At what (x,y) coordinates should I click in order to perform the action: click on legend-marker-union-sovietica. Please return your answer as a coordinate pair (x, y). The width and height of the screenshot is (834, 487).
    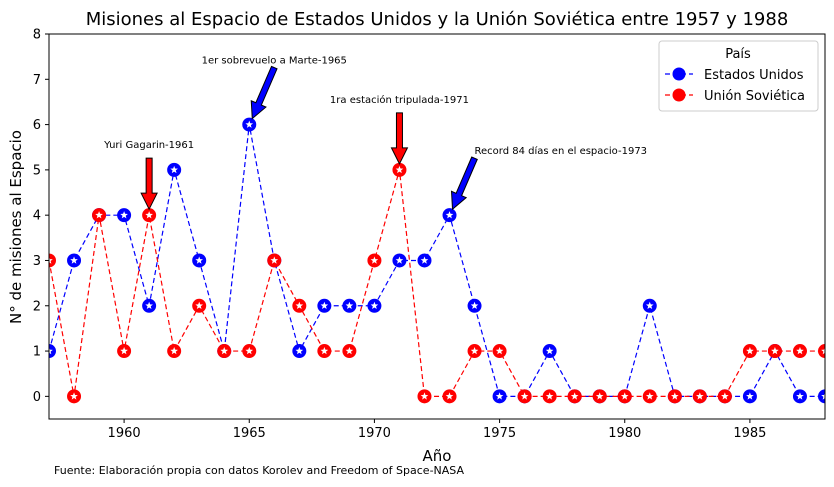
    Looking at the image, I should click on (679, 95).